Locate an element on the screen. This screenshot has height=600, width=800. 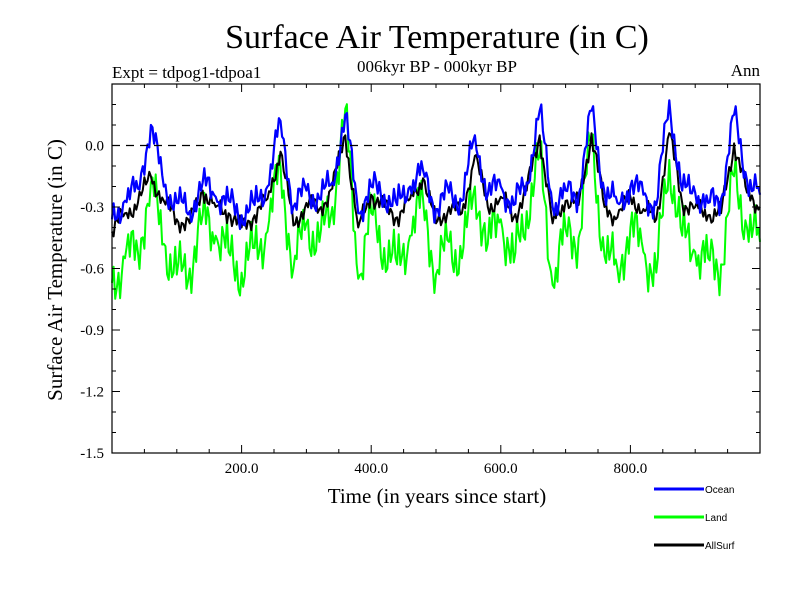
x-tick-label: 600.0 is located at coordinates (501, 469).